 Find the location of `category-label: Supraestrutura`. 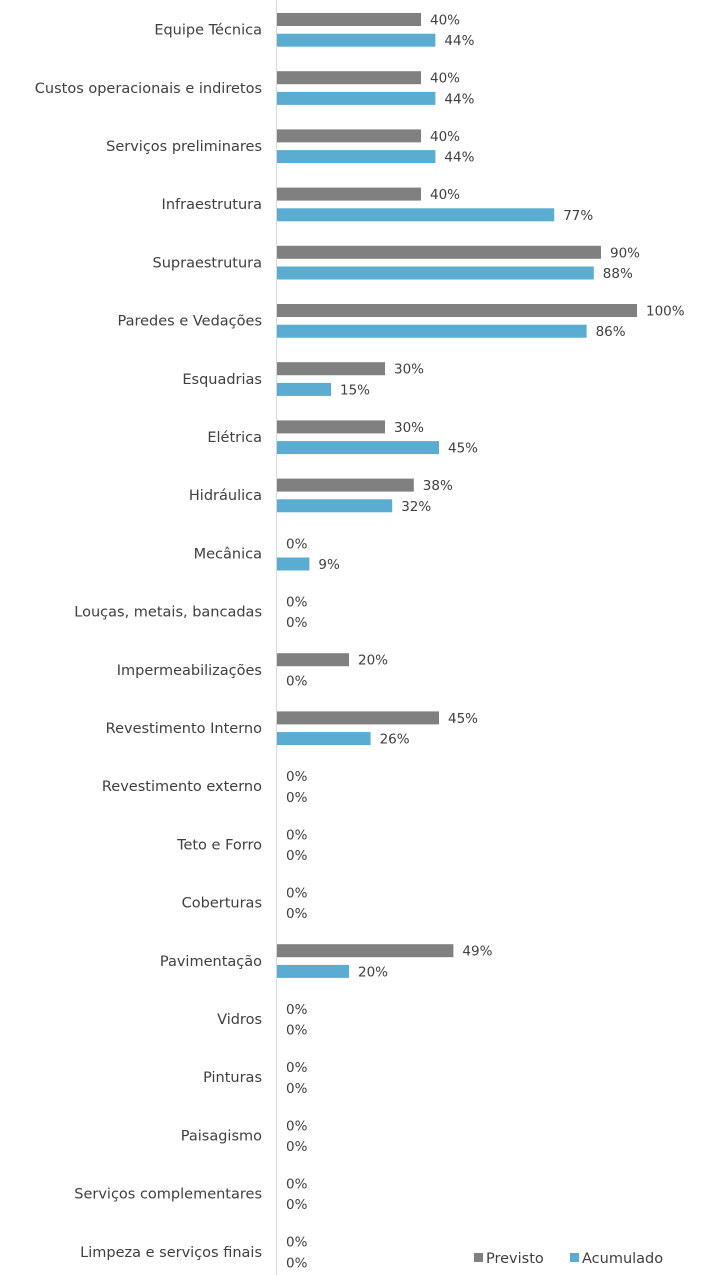

category-label: Supraestrutura is located at coordinates (207, 263).